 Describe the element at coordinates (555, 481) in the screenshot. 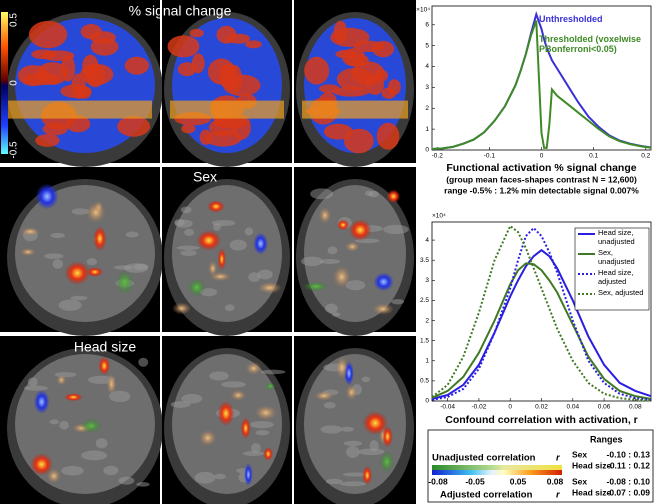

I see `colorbar-tick-label: 0.08` at that location.